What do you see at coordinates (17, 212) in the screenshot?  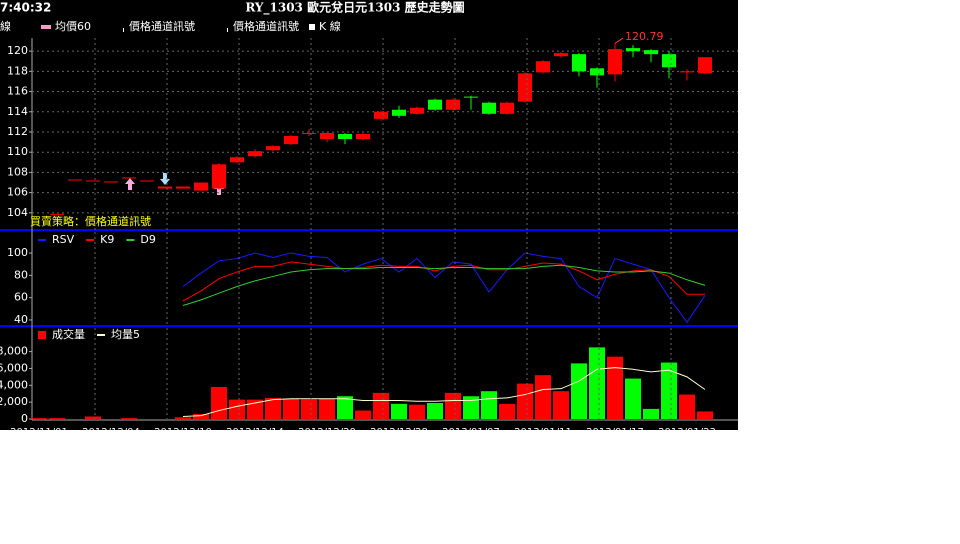 I see `y-tick-label: 104` at bounding box center [17, 212].